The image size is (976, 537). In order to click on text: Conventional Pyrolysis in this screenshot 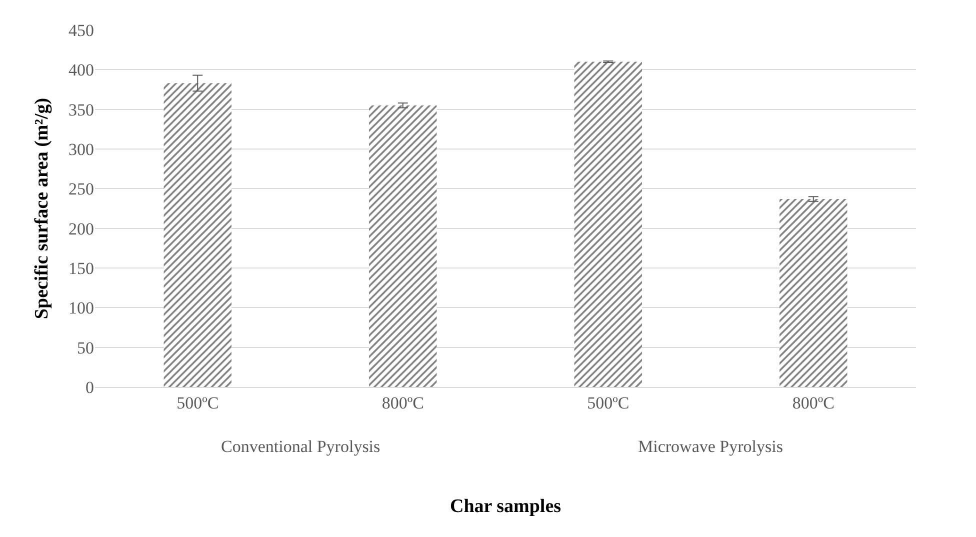, I will do `click(300, 446)`.